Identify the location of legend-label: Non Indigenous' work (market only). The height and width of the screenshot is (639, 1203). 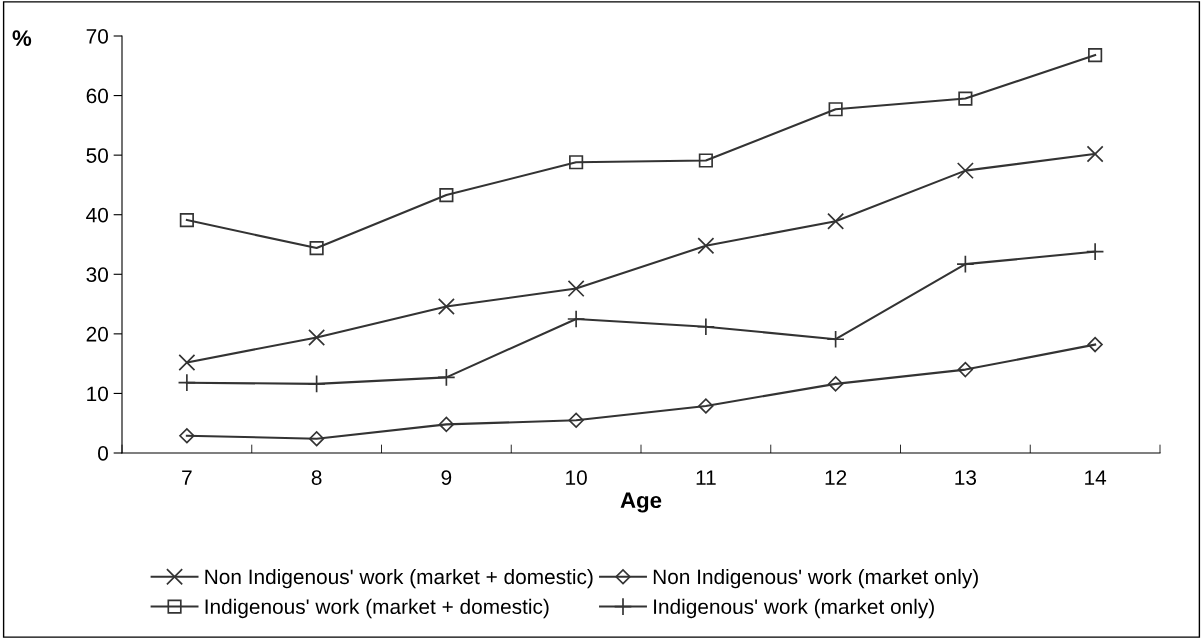
(815, 578).